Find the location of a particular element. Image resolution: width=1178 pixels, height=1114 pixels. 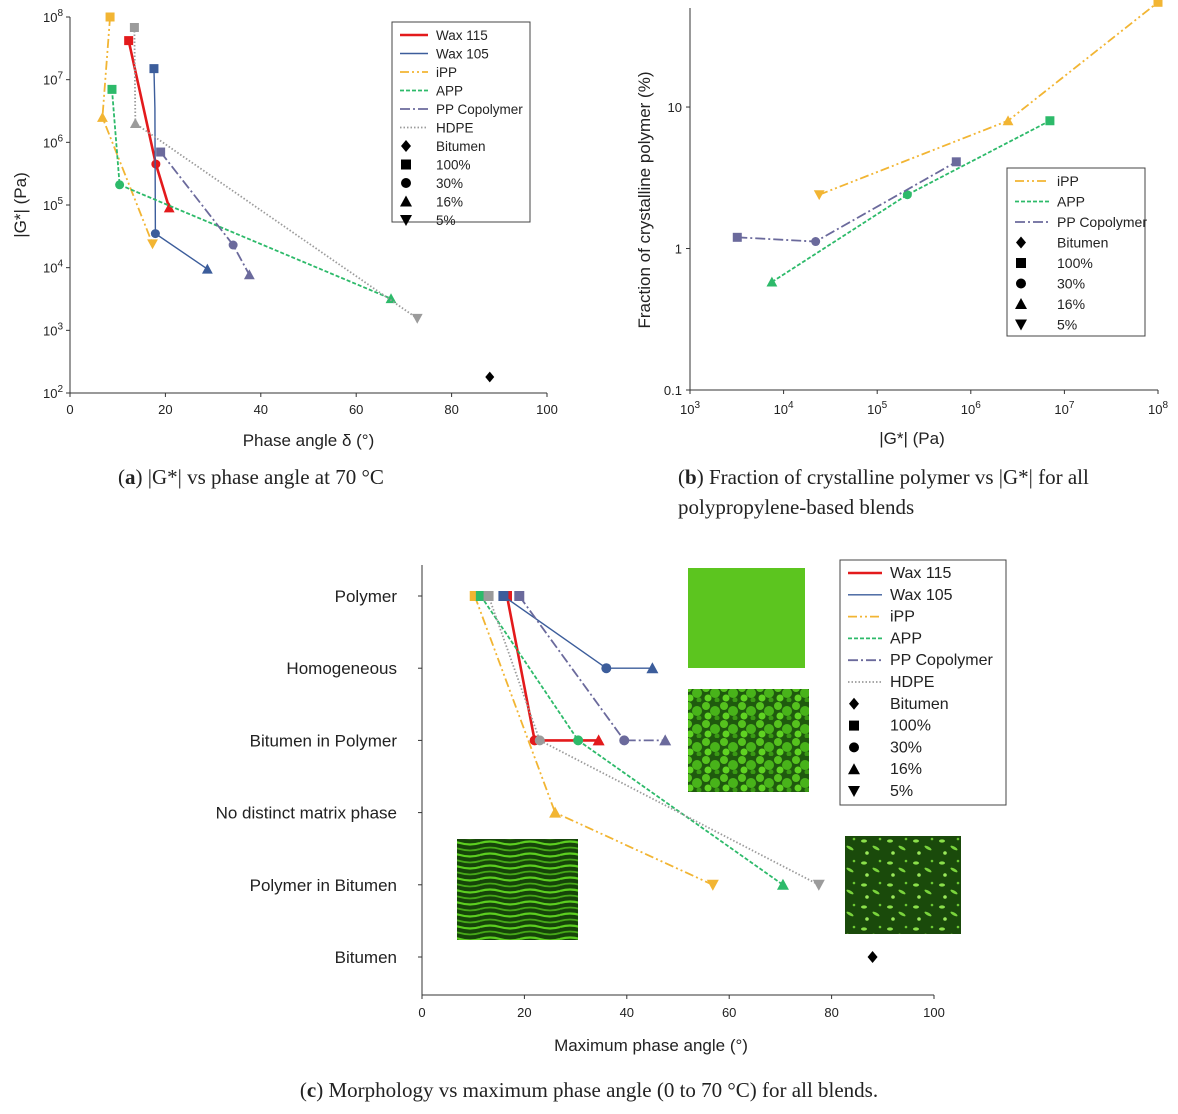

legend-c-label: Bitumen is located at coordinates (919, 704).